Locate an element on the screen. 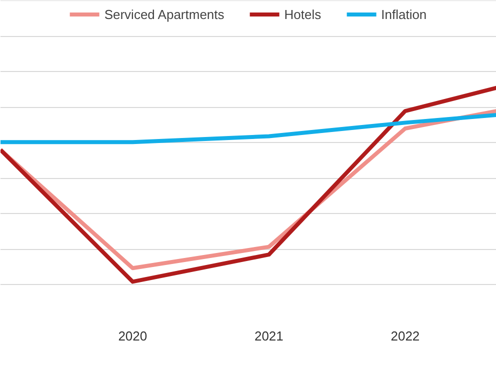 The height and width of the screenshot is (380, 496). x-tick-label: 2021 is located at coordinates (269, 336).